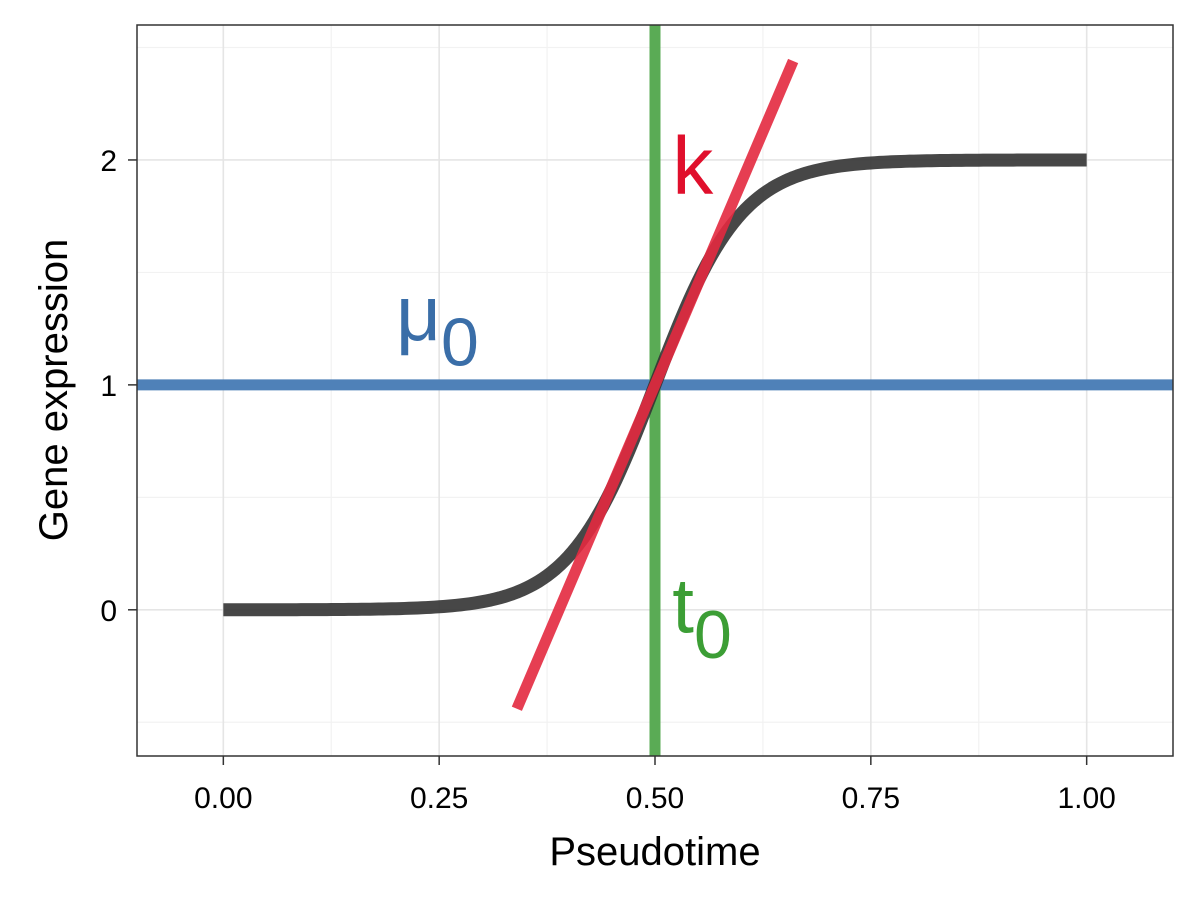 This screenshot has width=1200, height=900. What do you see at coordinates (693, 166) in the screenshot?
I see `k-label: k` at bounding box center [693, 166].